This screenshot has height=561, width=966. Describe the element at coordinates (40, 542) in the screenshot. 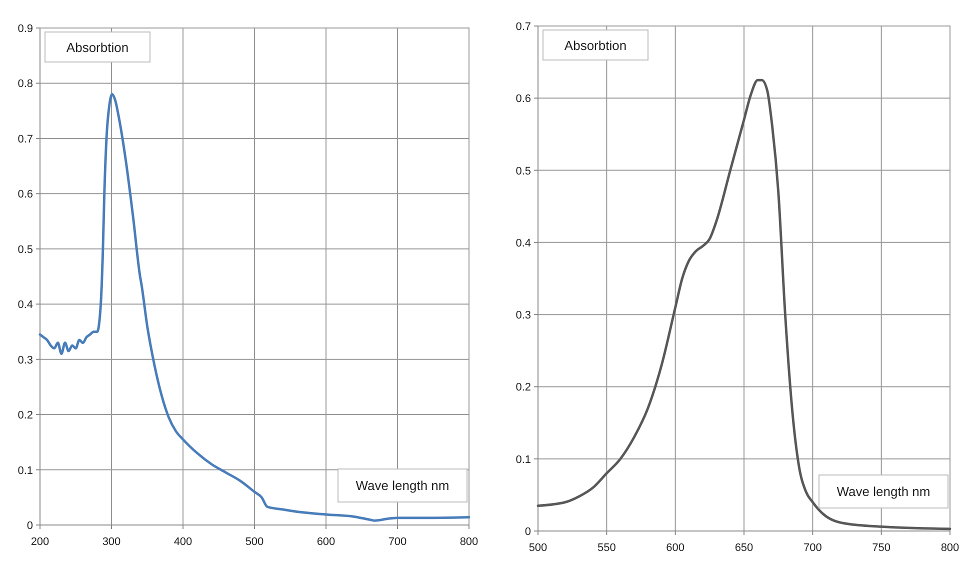

I see `x-tick-label: 200` at that location.